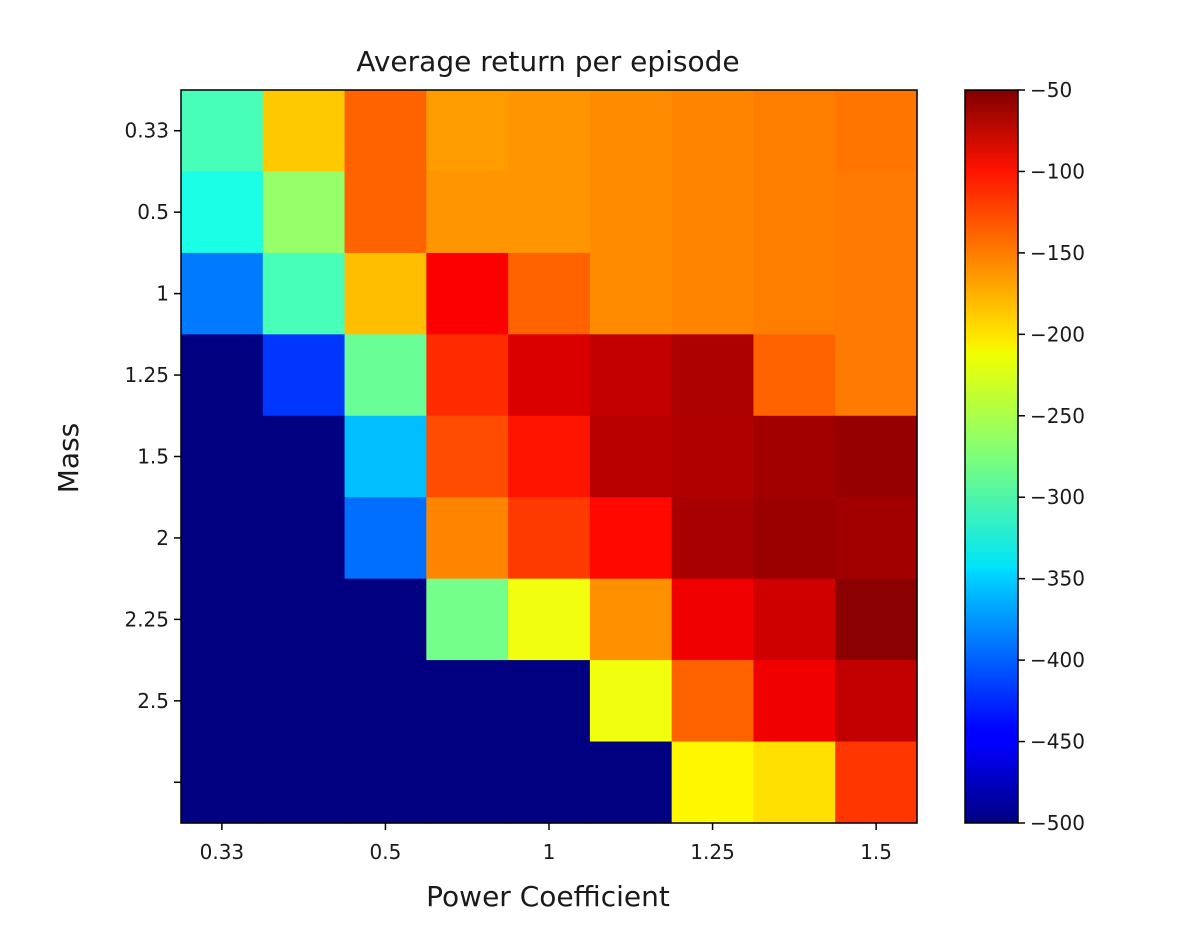 This screenshot has width=1196, height=928. I want to click on colorbar, so click(991, 456).